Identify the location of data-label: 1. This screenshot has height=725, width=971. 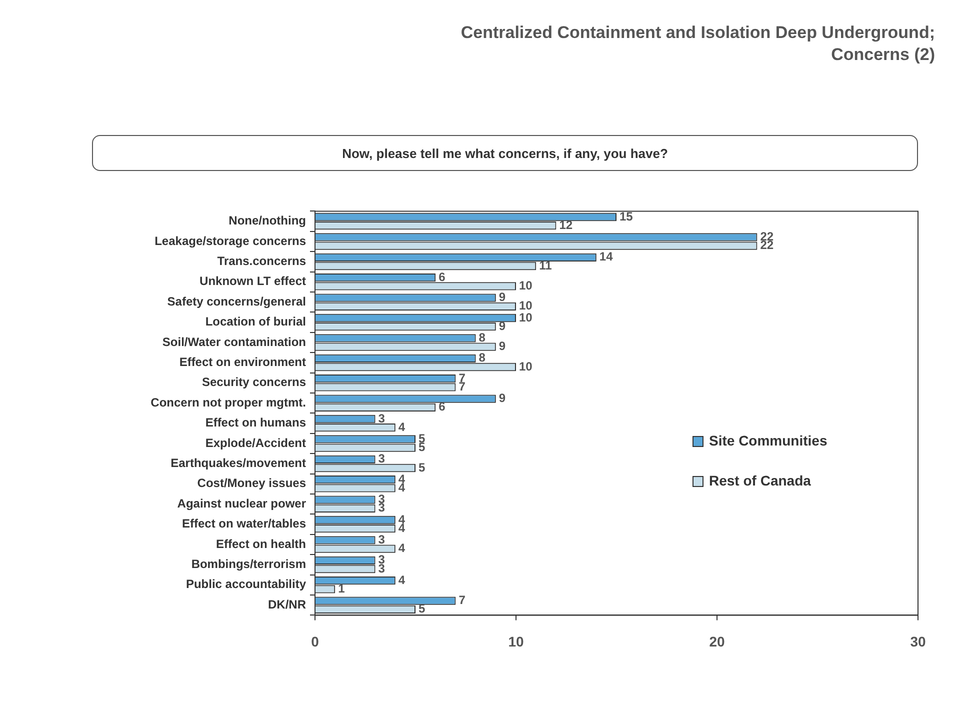
(342, 589).